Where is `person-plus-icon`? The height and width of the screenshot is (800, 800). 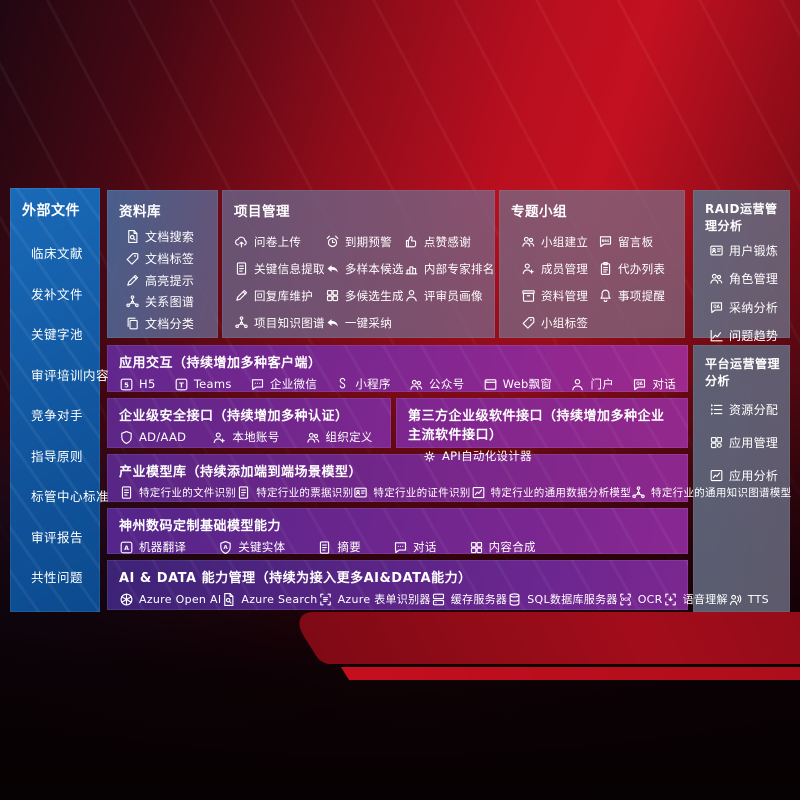 person-plus-icon is located at coordinates (219, 437).